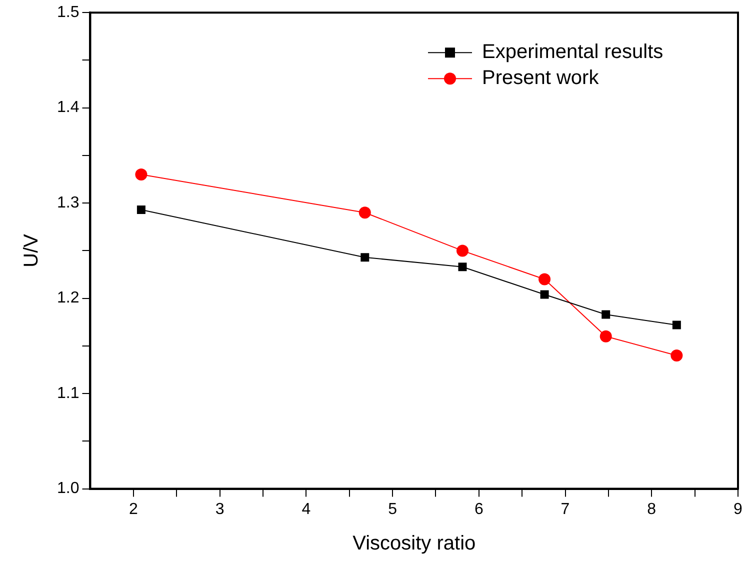  What do you see at coordinates (573, 52) in the screenshot?
I see `legend-label: Experimental results` at bounding box center [573, 52].